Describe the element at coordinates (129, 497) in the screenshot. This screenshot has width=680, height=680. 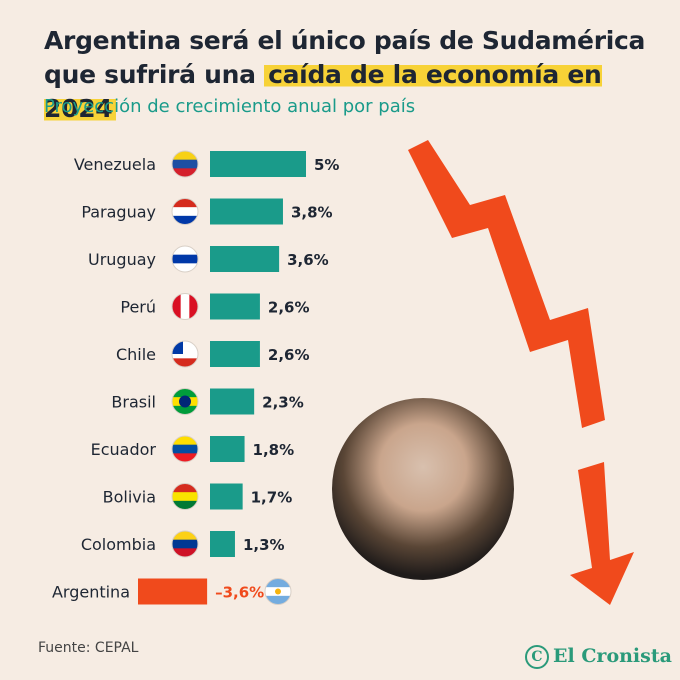
I see `category-label: Bolivia` at that location.